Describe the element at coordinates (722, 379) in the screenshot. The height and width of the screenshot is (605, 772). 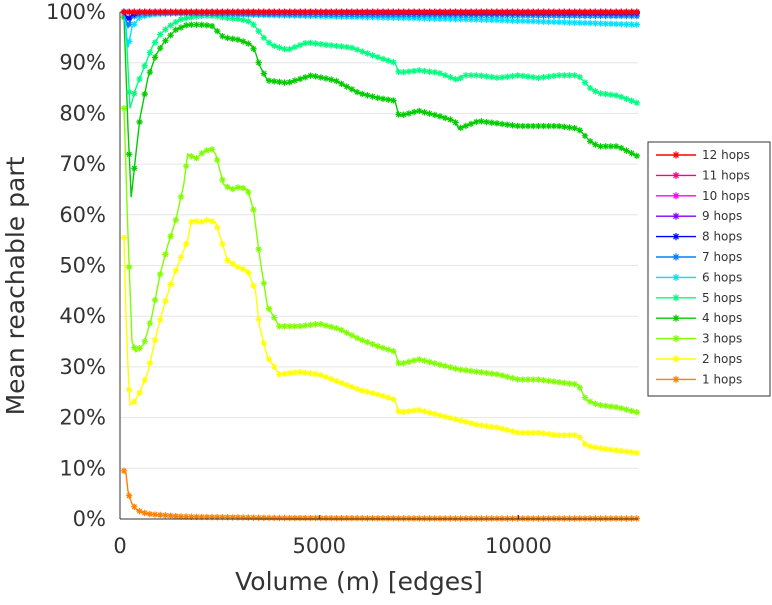
I see `legend-label: 1 hops` at that location.